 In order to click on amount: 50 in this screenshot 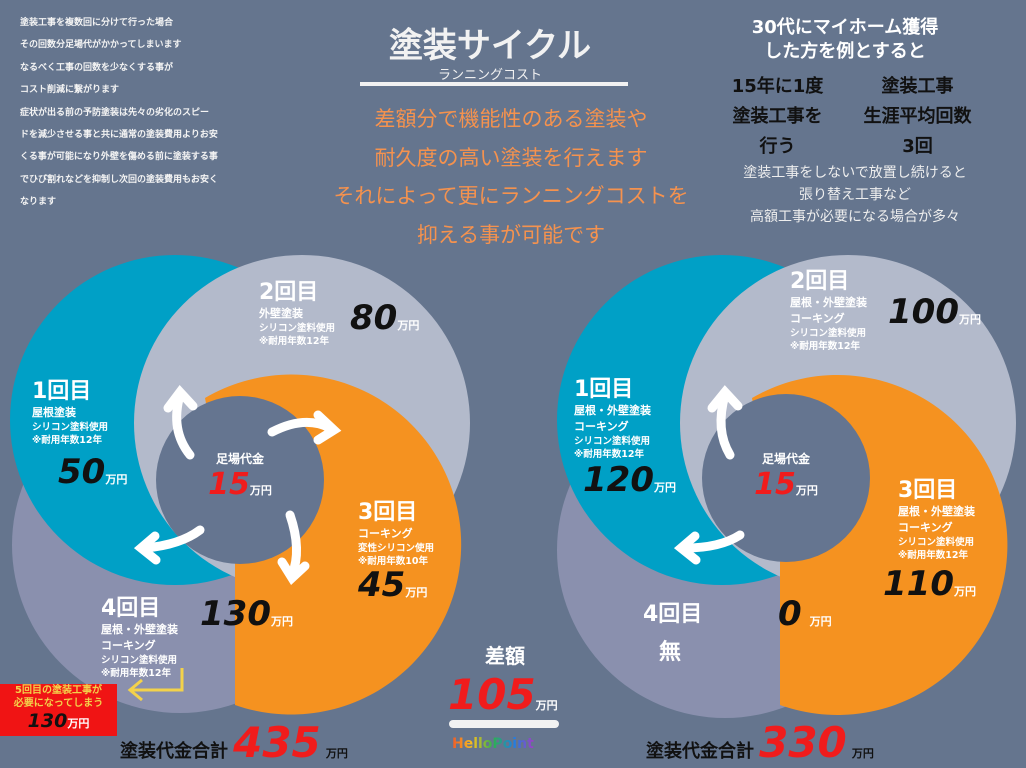, I will do `click(82, 472)`.